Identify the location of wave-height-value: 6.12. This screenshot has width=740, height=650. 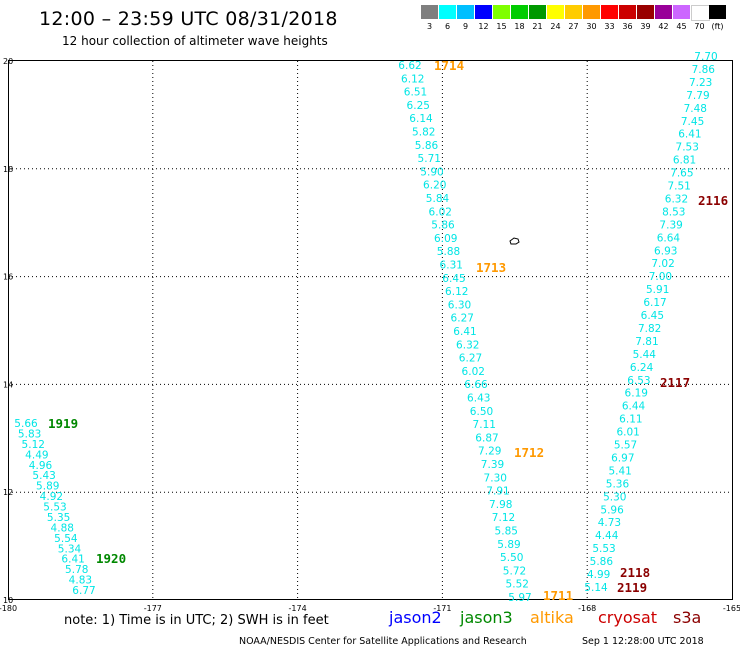
(456, 292).